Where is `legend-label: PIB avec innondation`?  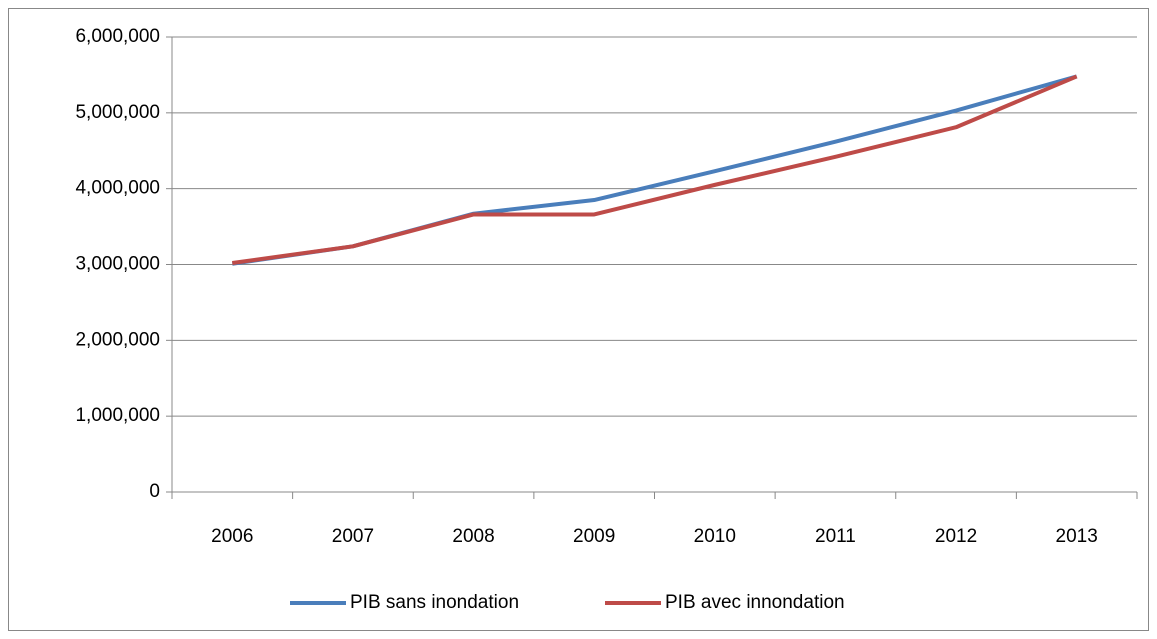
legend-label: PIB avec innondation is located at coordinates (755, 602).